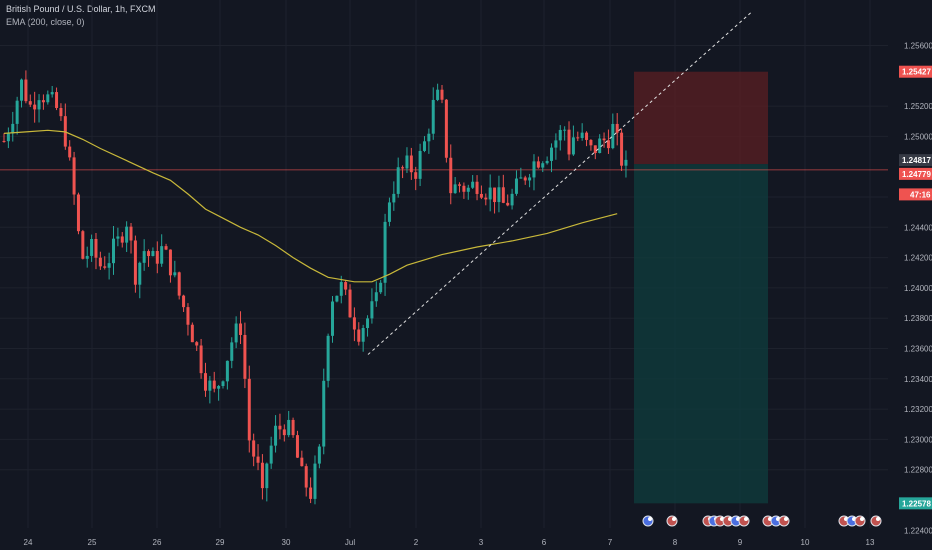 The width and height of the screenshot is (932, 550). I want to click on y-tick-label: 1.24200, so click(918, 258).